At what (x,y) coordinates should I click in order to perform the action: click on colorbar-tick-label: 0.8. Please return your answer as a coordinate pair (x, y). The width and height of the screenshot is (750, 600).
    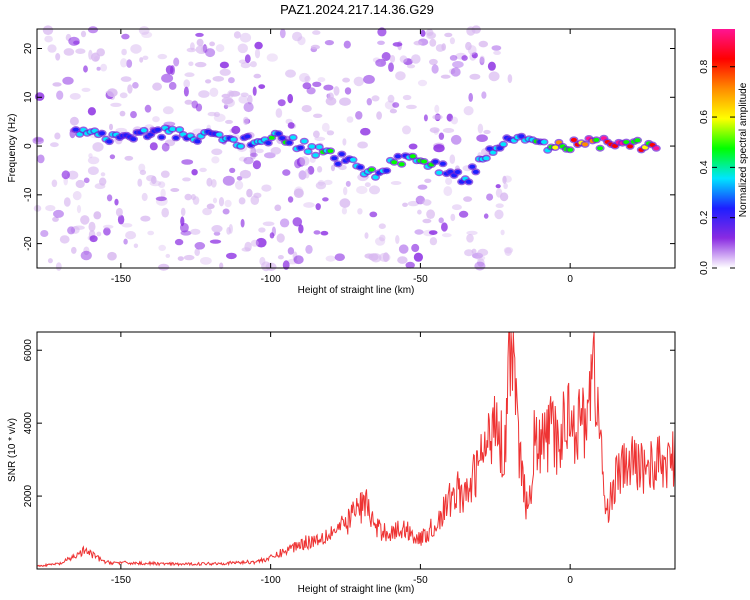
    Looking at the image, I should click on (704, 66).